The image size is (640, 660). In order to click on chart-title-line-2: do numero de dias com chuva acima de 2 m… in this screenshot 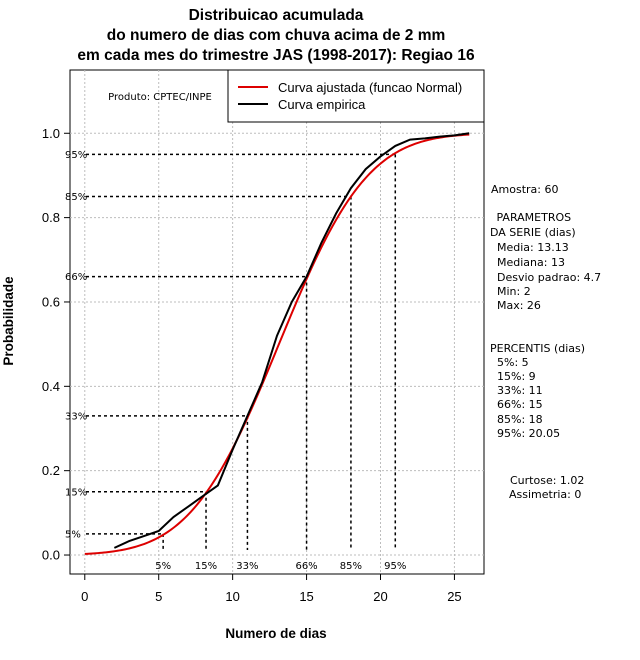, I will do `click(276, 35)`.